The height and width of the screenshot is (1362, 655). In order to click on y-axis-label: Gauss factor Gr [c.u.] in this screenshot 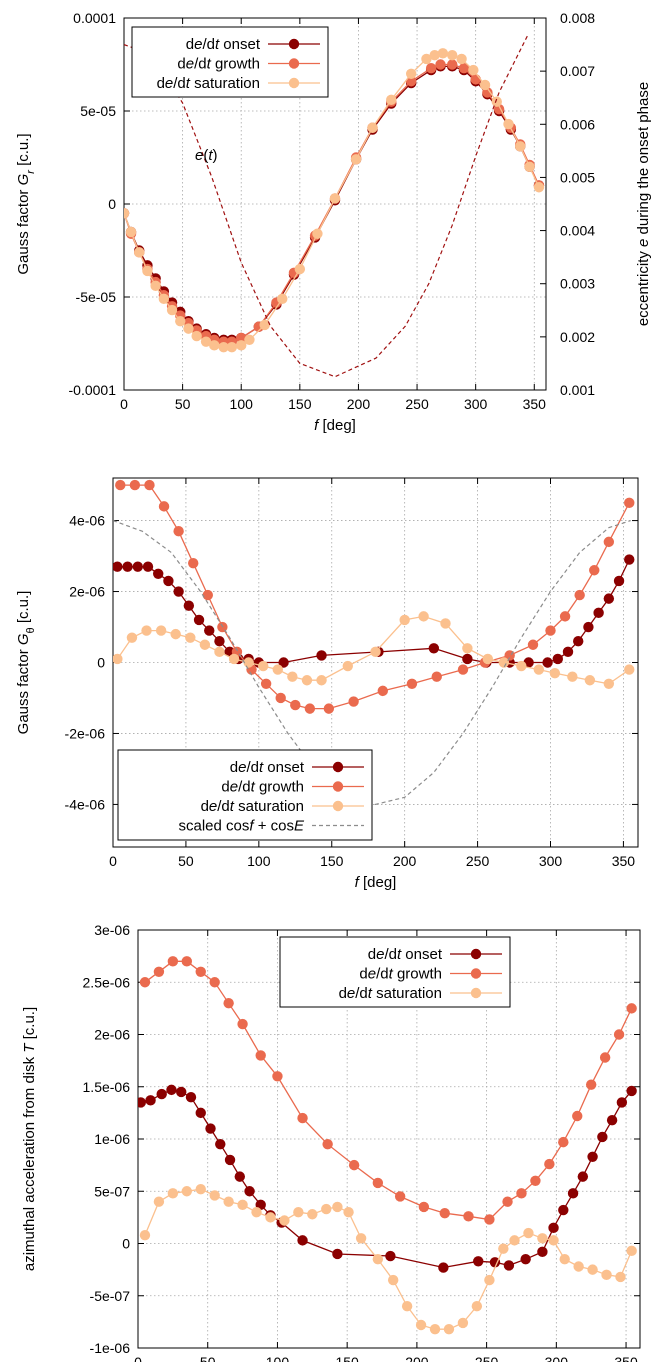, I will do `click(26, 203)`.